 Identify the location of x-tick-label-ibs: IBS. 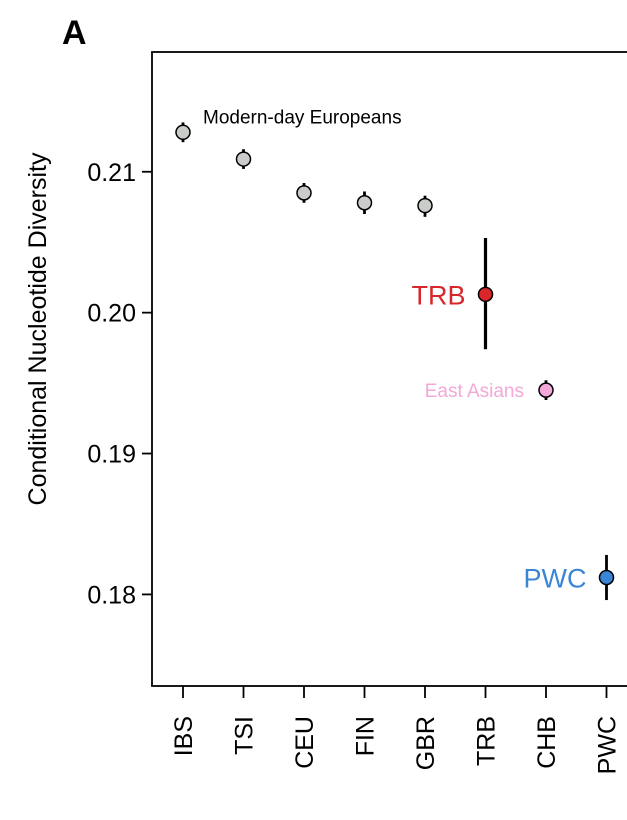
(184, 736).